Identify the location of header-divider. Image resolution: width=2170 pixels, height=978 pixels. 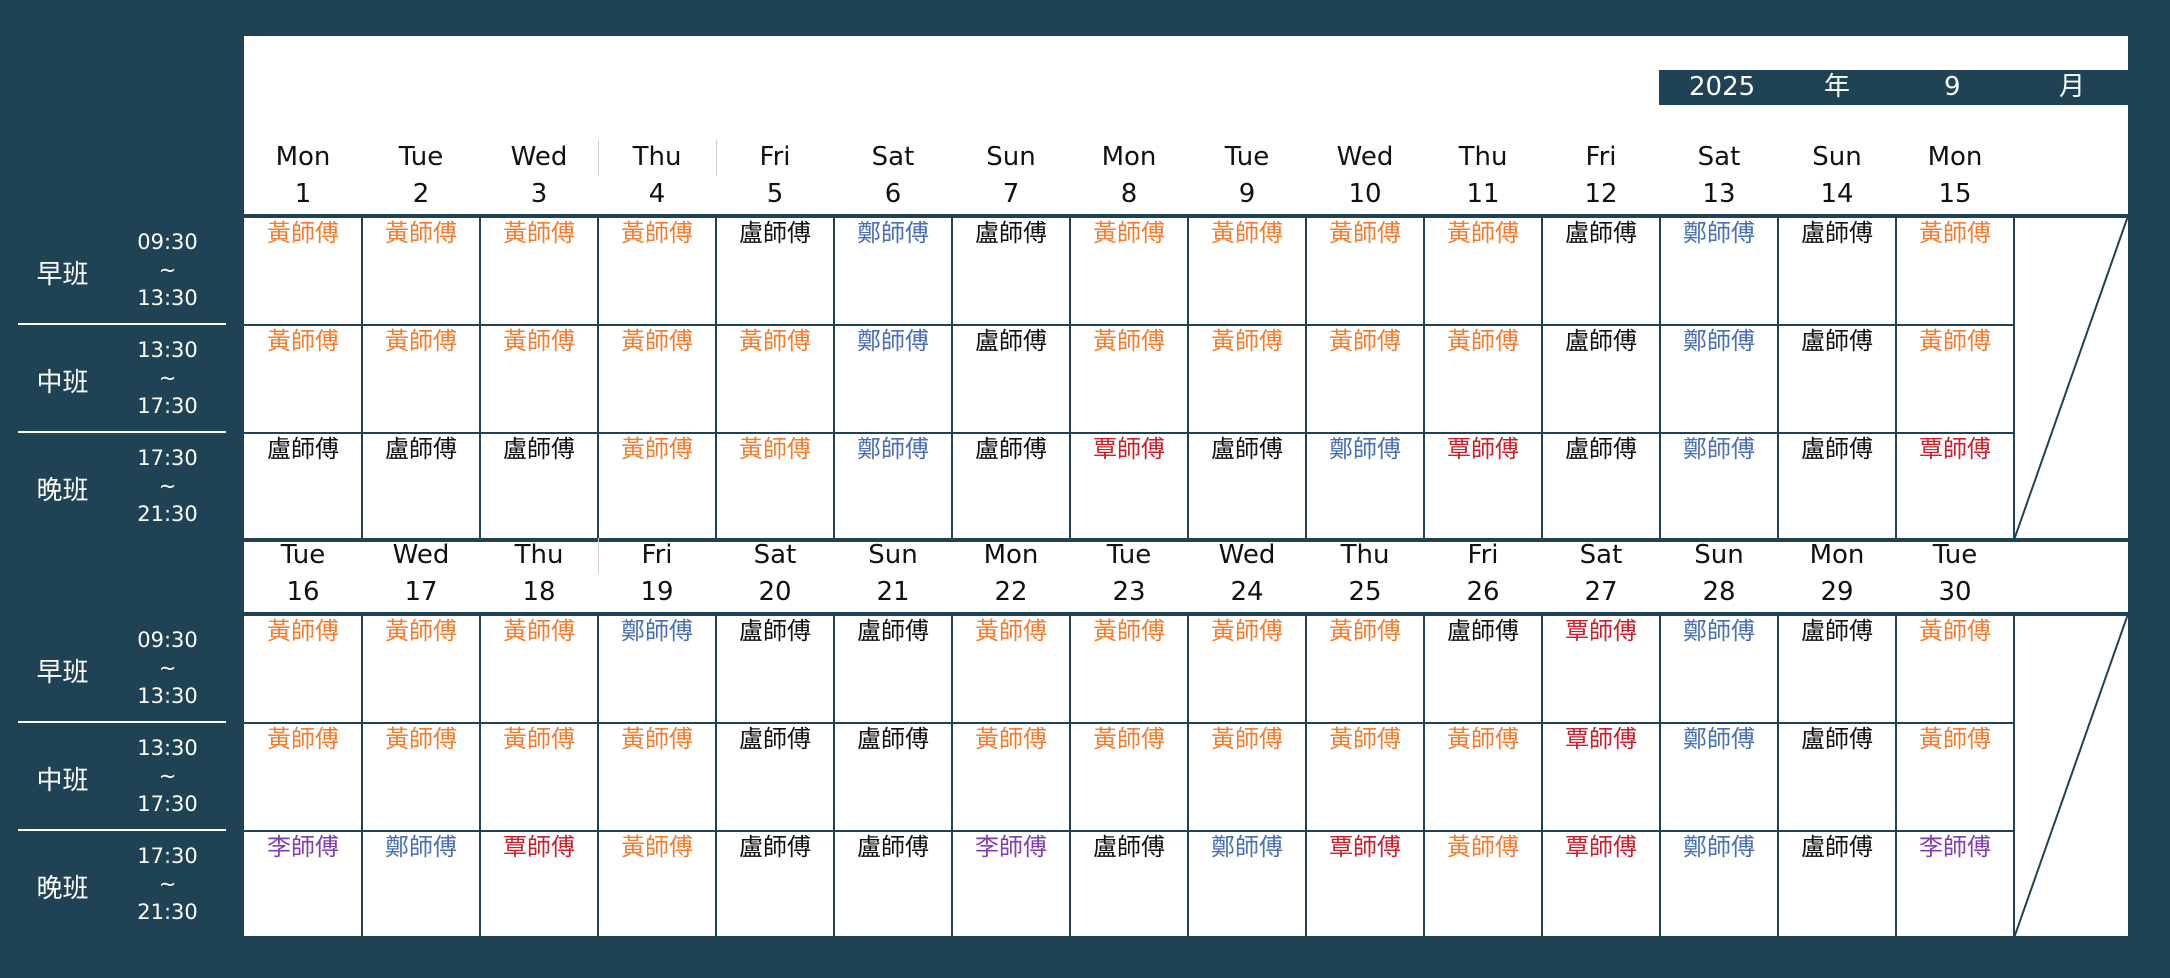
(716, 158).